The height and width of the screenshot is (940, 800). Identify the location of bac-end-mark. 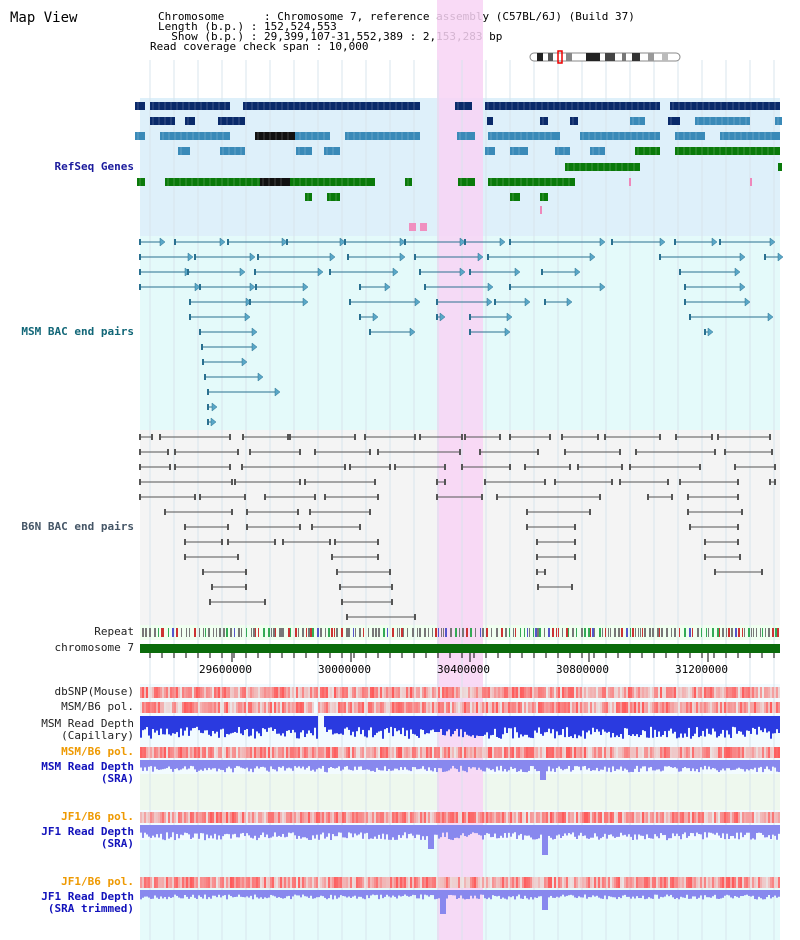
(230, 467).